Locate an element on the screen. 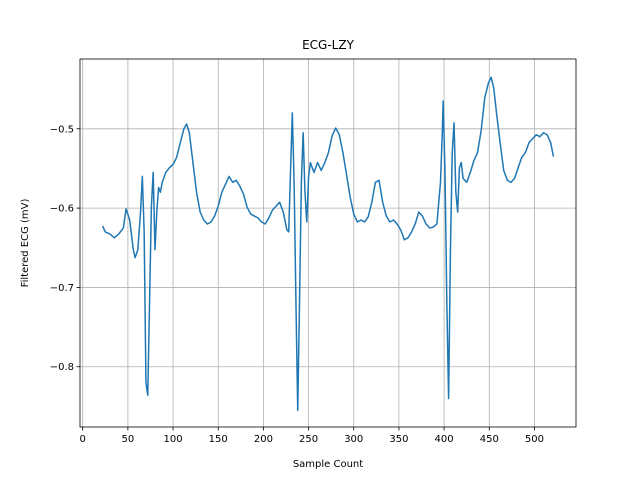 This screenshot has height=480, width=640. x-tick-label: 150 is located at coordinates (218, 439).